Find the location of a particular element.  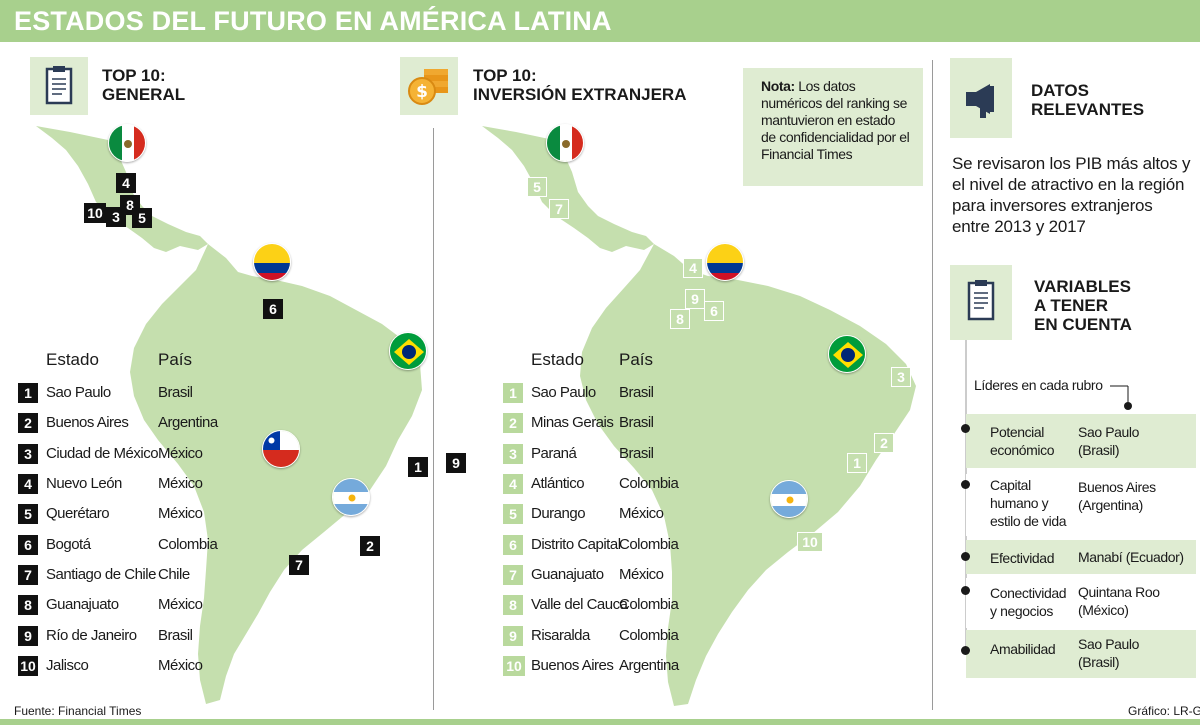

state-name: Minas Gerais is located at coordinates (572, 422).